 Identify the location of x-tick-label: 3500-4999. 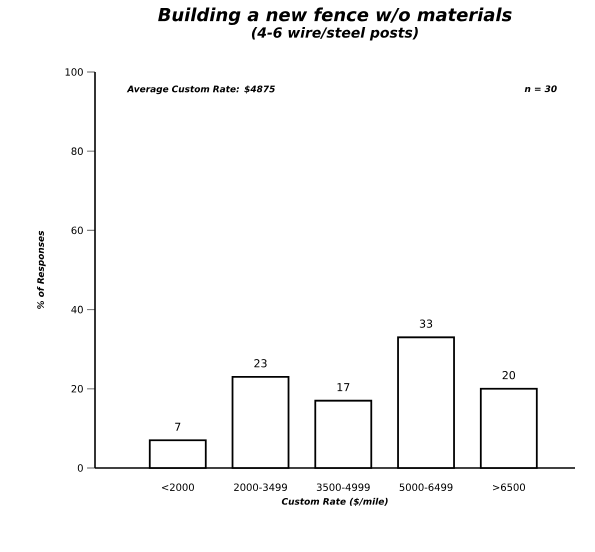
(343, 487).